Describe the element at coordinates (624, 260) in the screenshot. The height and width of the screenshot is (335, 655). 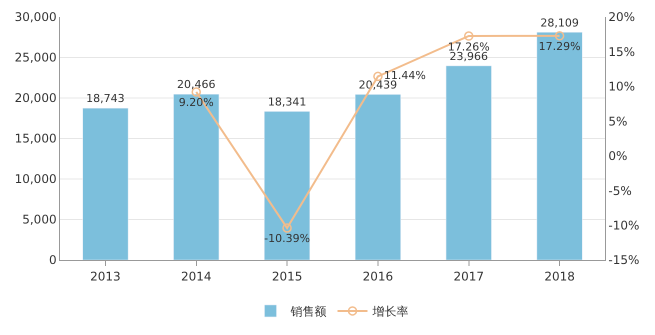
I see `y2-tick-label: -15%` at that location.